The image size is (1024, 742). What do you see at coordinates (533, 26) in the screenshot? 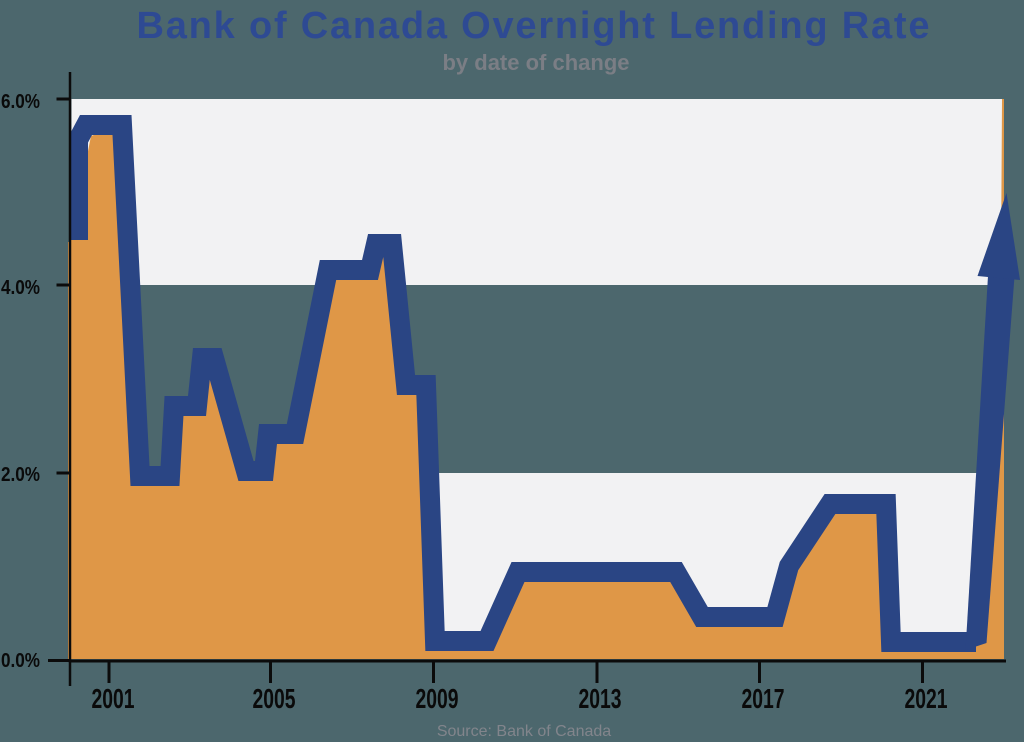
I see `svg-text:Bank of Canada Overnight Lendi: Bank of Canada Overnight Lending Rate` at bounding box center [533, 26].